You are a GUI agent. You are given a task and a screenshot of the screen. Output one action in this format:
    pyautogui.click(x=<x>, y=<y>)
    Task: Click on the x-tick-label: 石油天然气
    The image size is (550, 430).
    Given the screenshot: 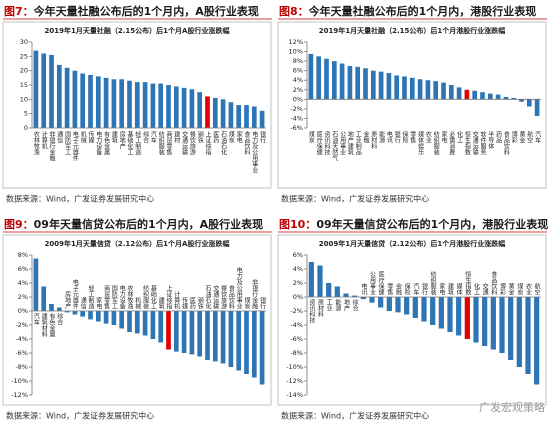 What is the action you would take?
    pyautogui.click(x=334, y=146)
    